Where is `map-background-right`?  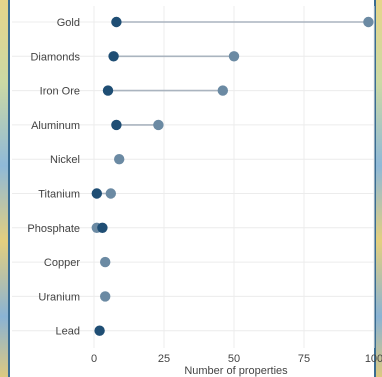 map-background-right is located at coordinates (378, 188).